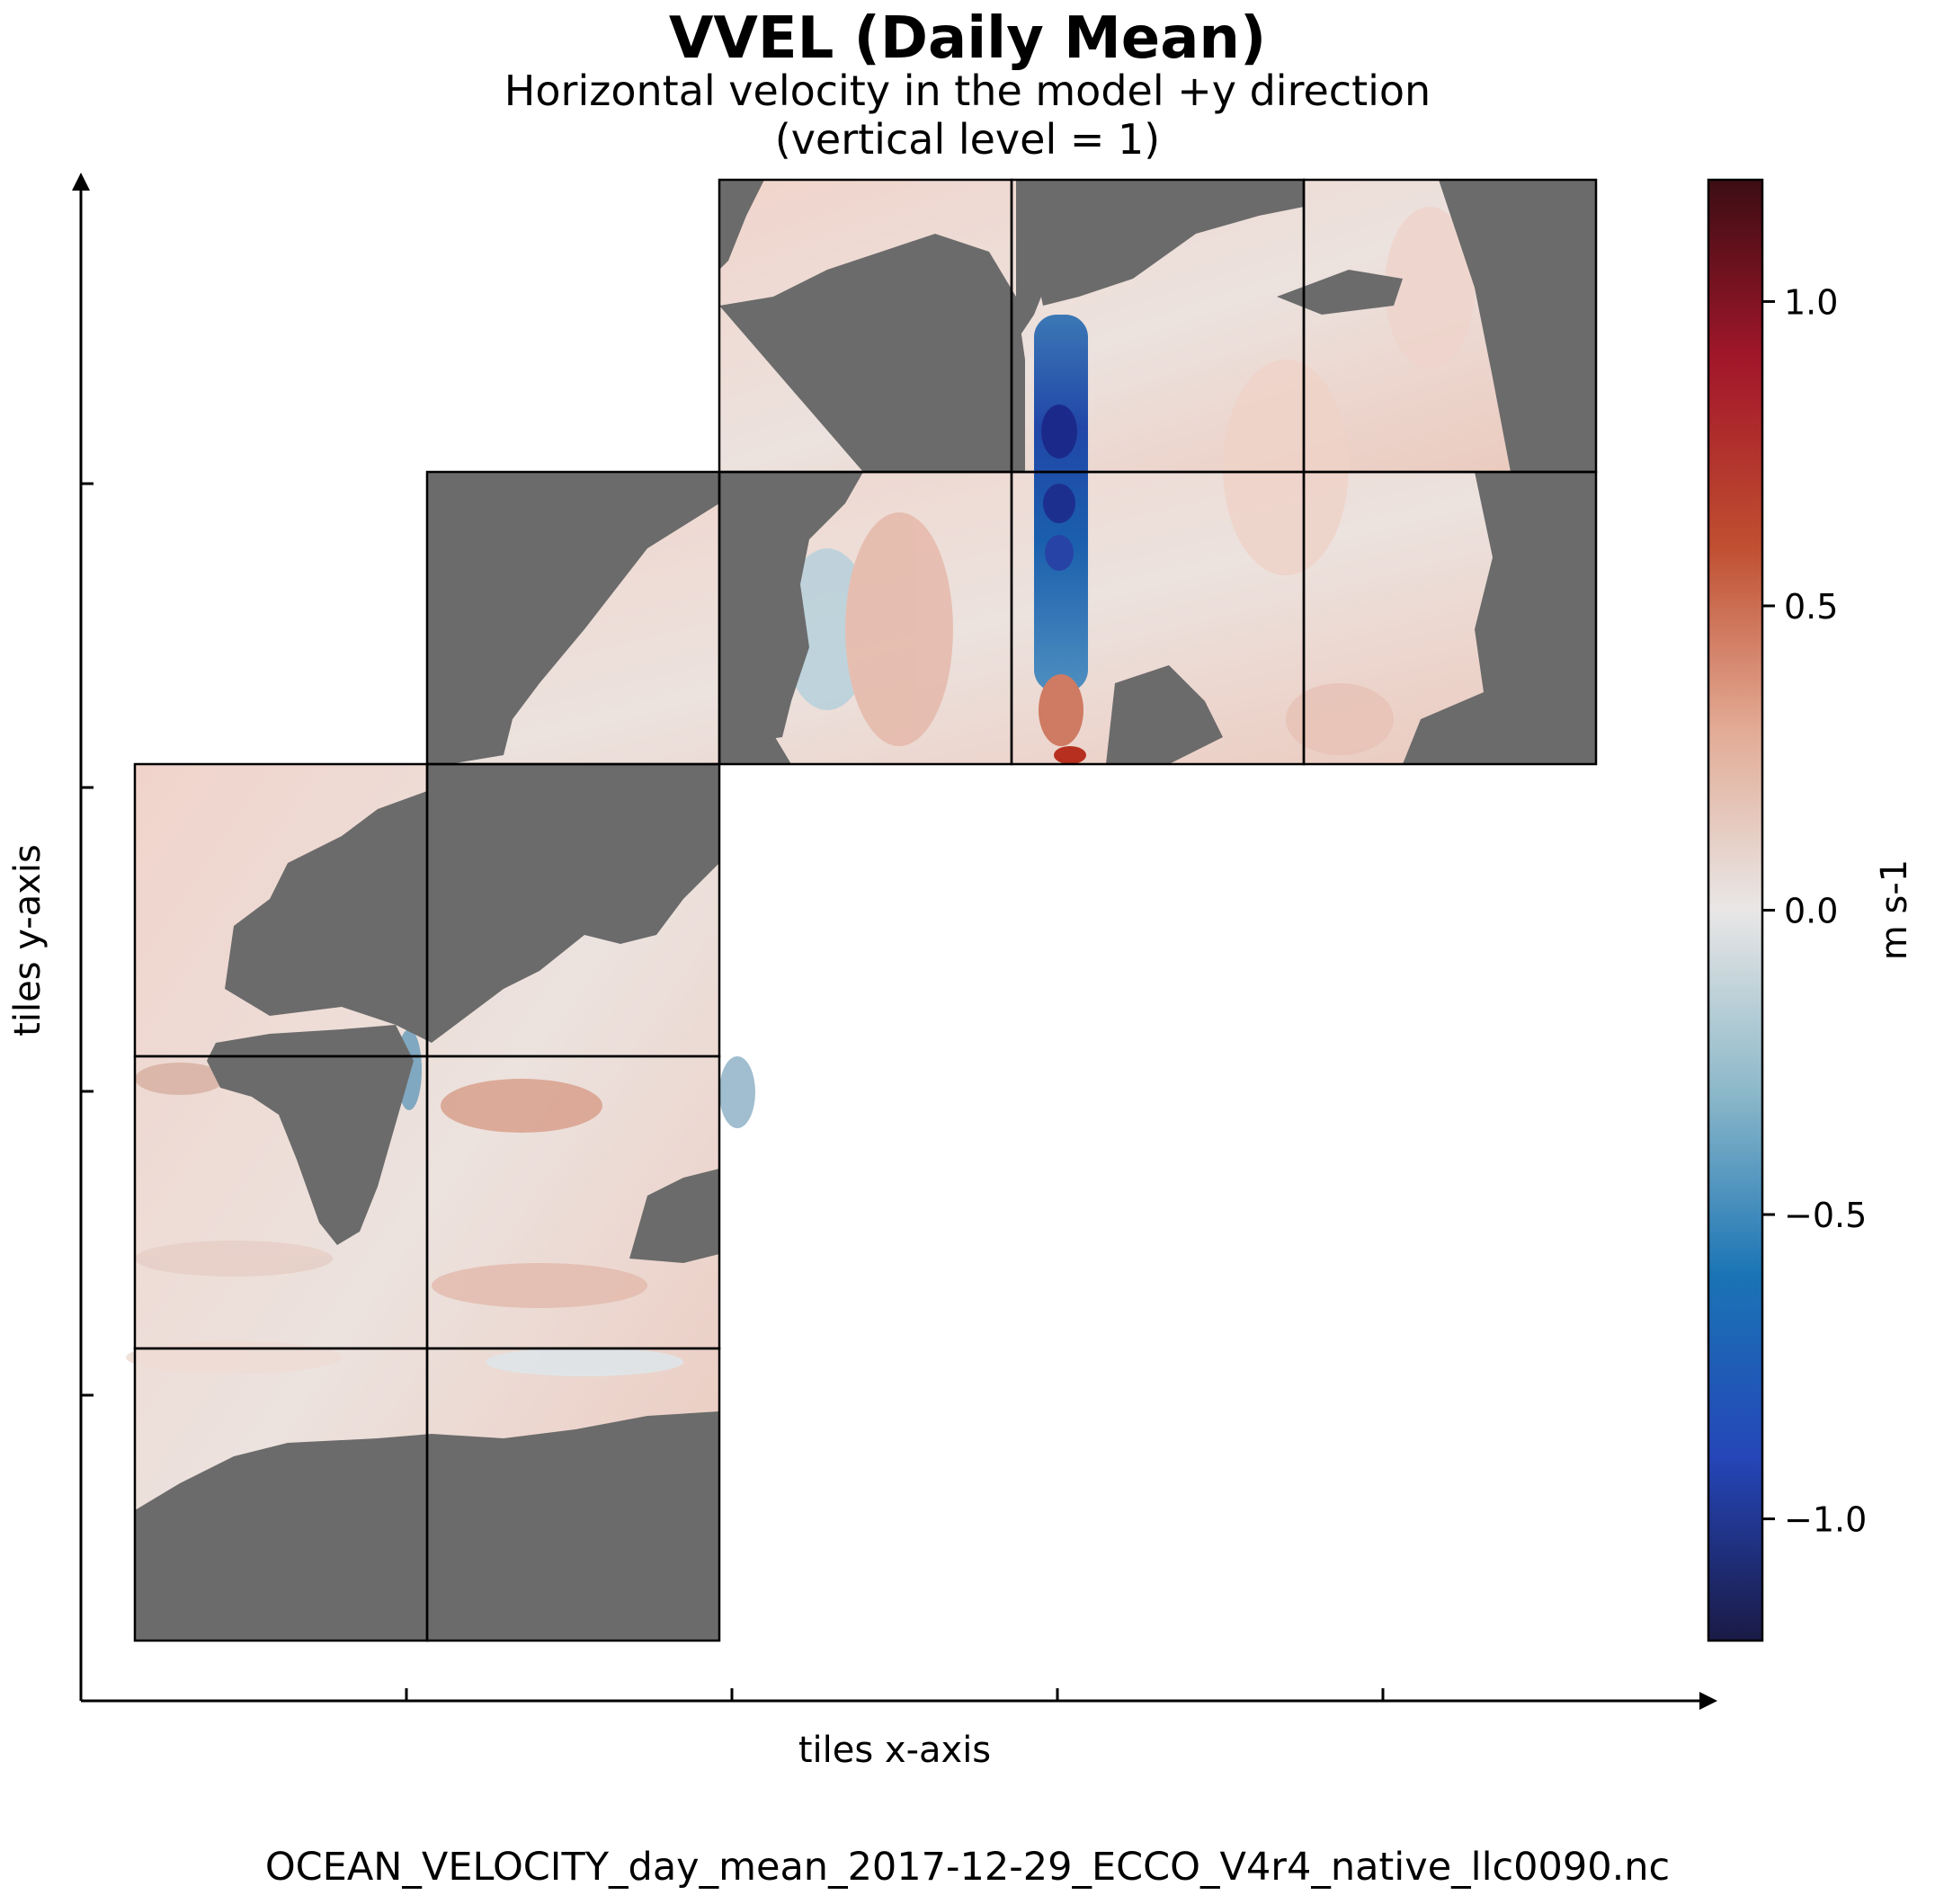 The width and height of the screenshot is (1935, 1904). Describe the element at coordinates (1811, 607) in the screenshot. I see `colorbar-tick-label: 0.5` at that location.